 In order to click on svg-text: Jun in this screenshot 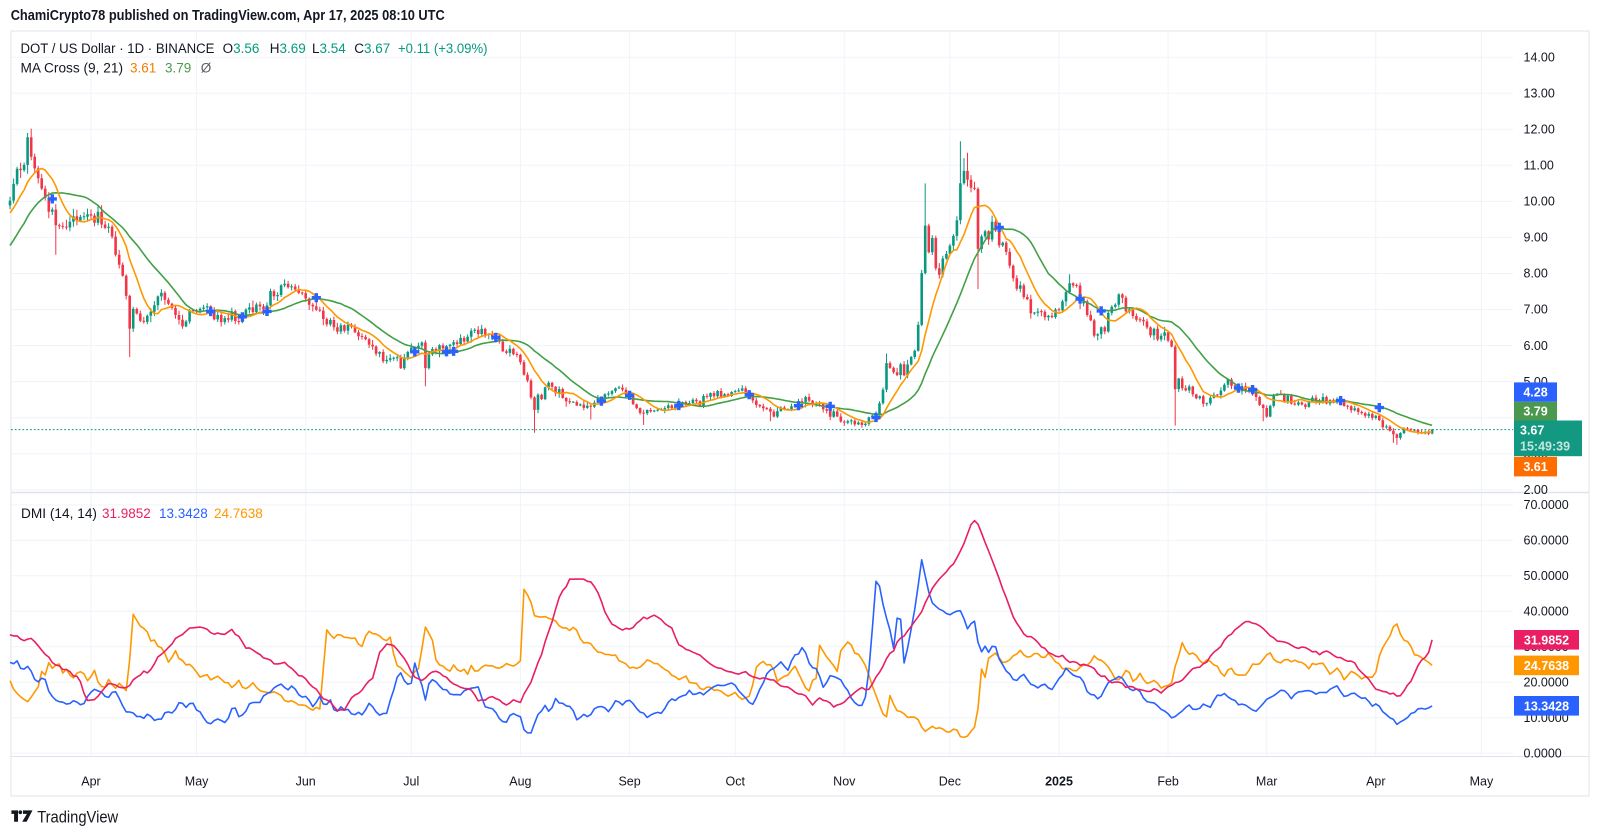, I will do `click(306, 782)`.